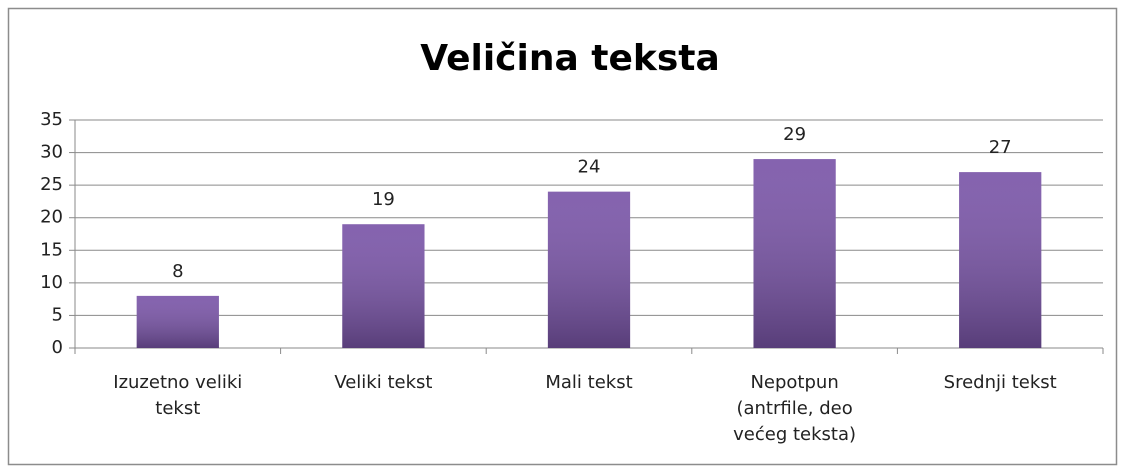 Image resolution: width=1121 pixels, height=475 pixels. I want to click on value-label: 29, so click(794, 134).